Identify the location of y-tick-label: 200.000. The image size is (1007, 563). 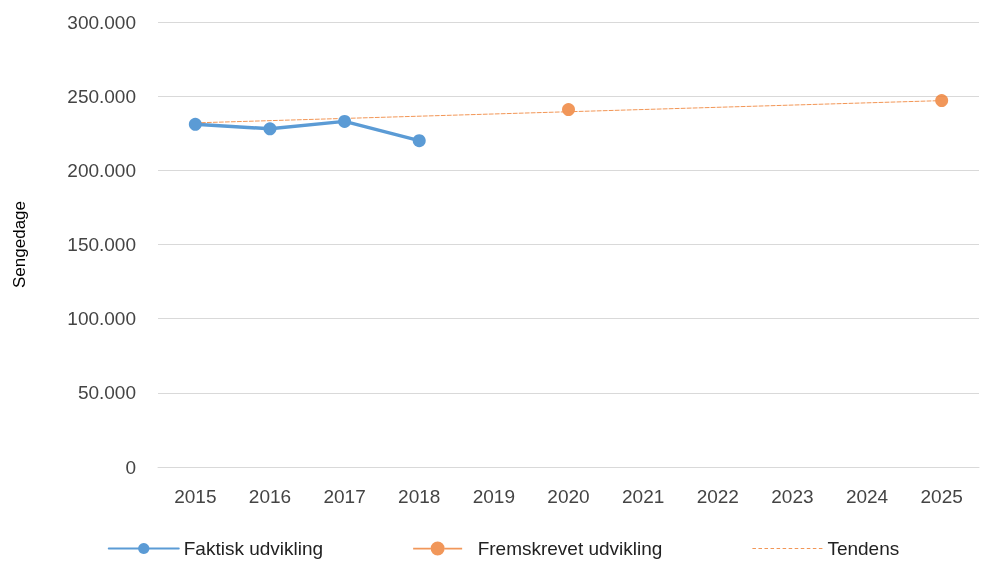
(101, 170).